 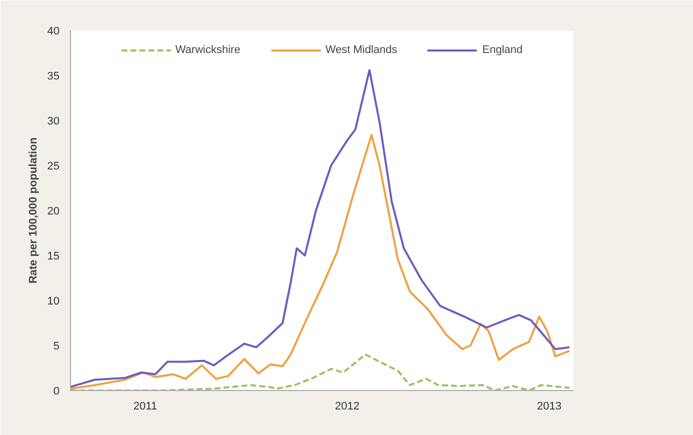 I want to click on y-tick-label: 10, so click(x=53, y=302).